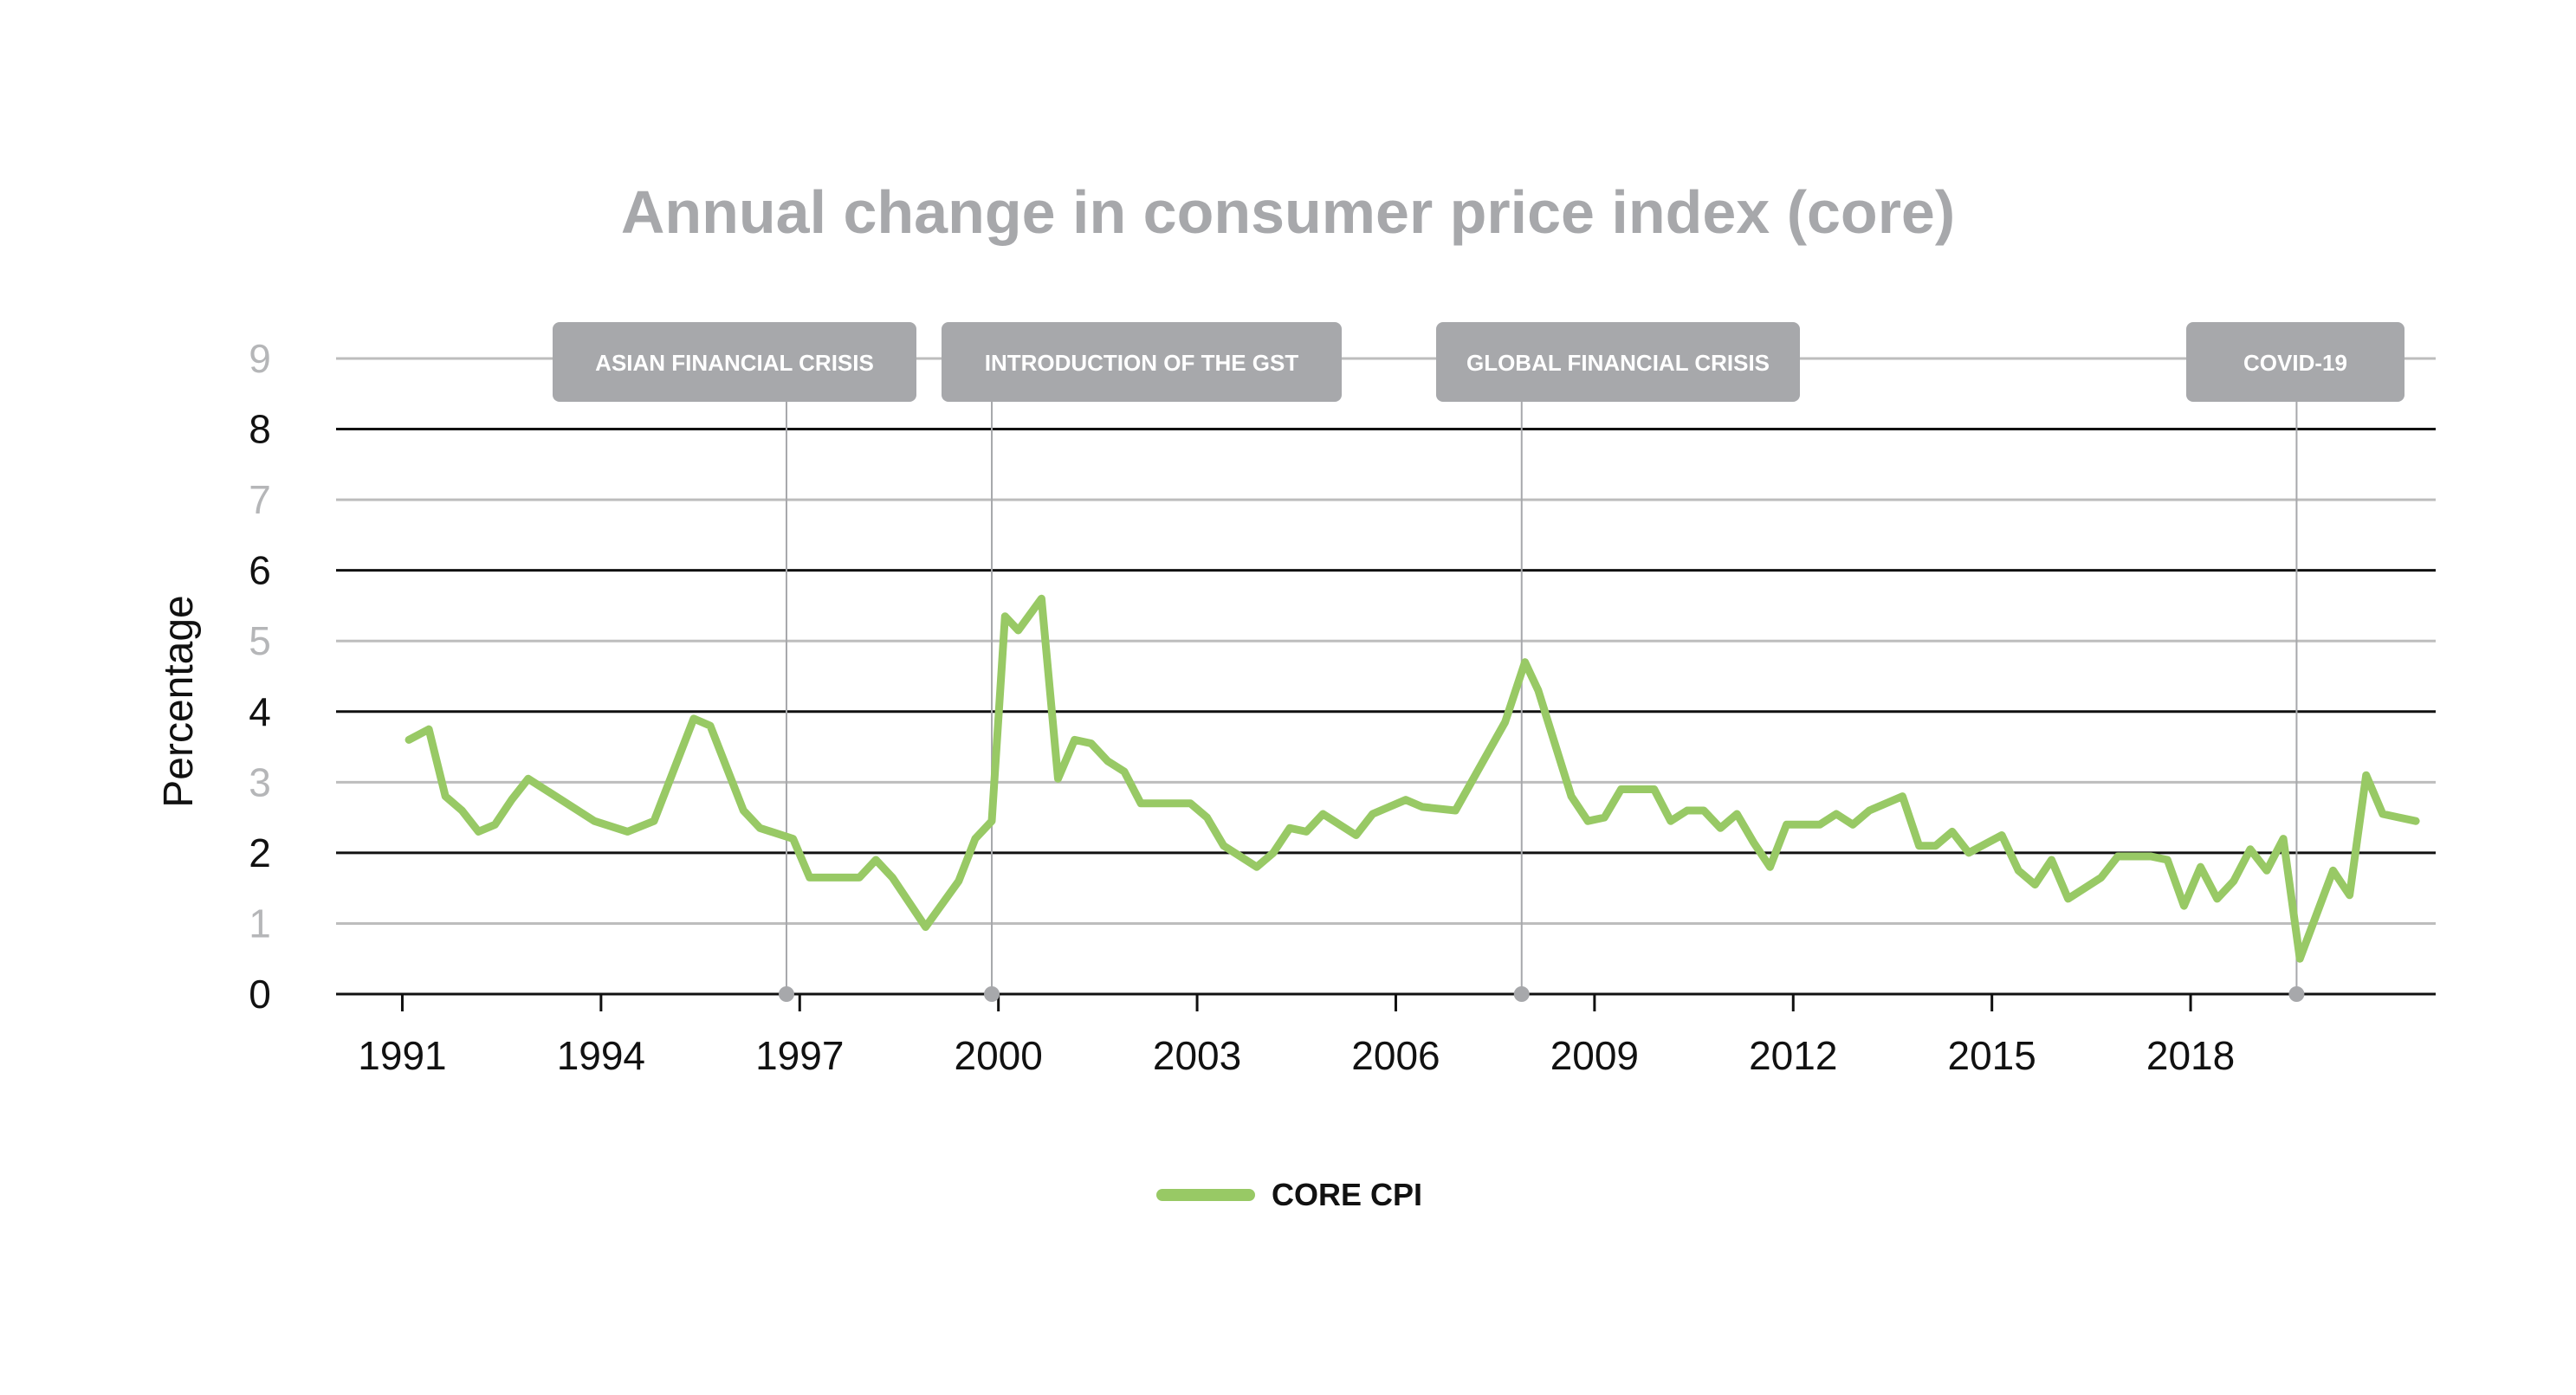 This screenshot has width=2576, height=1395. I want to click on event-label-1: INTRODUCTION OF THE GST, so click(1142, 363).